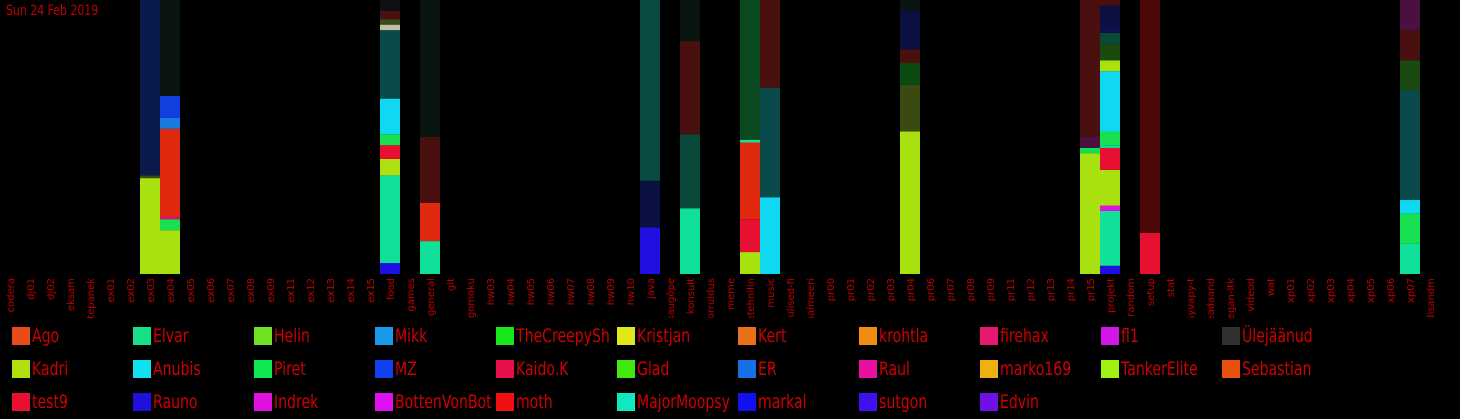 Image resolution: width=1460 pixels, height=419 pixels. I want to click on legend-label: Kert, so click(772, 336).